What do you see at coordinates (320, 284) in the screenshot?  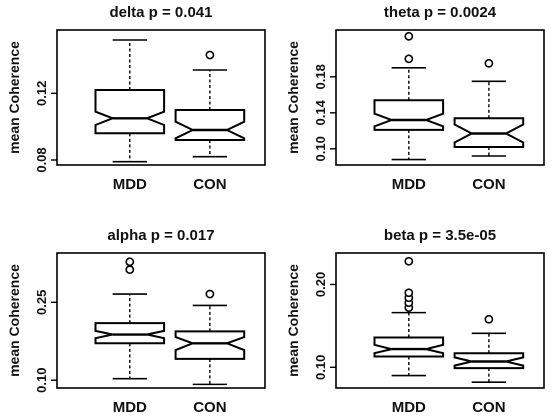 I see `y-tick-label: 0.20` at bounding box center [320, 284].